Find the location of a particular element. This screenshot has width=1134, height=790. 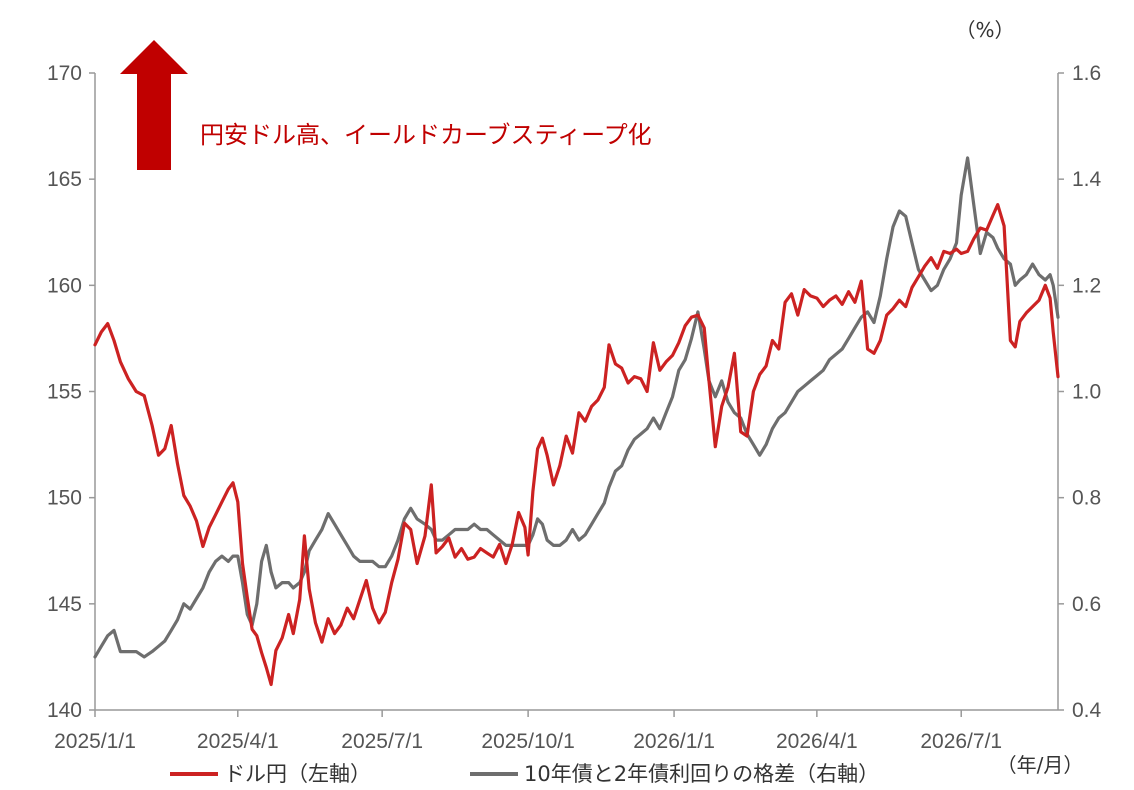

right-axis-unit: （%） is located at coordinates (984, 30).